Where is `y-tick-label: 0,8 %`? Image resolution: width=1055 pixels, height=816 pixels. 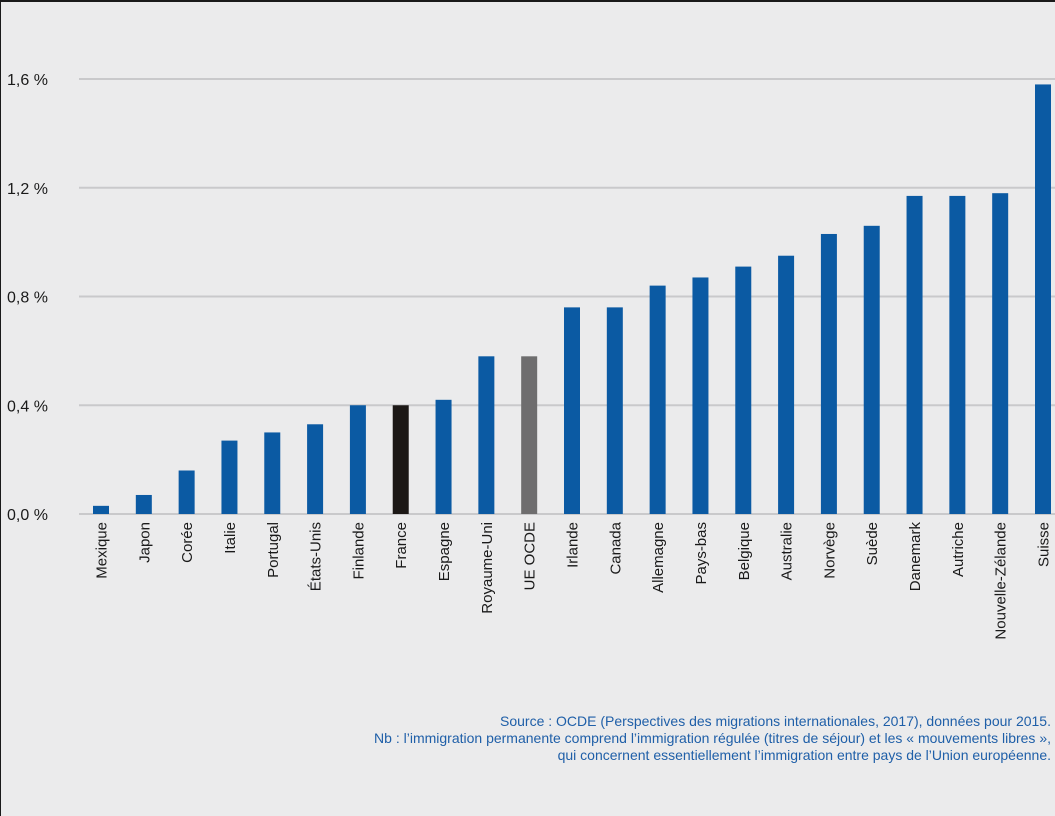
y-tick-label: 0,8 % is located at coordinates (27, 298).